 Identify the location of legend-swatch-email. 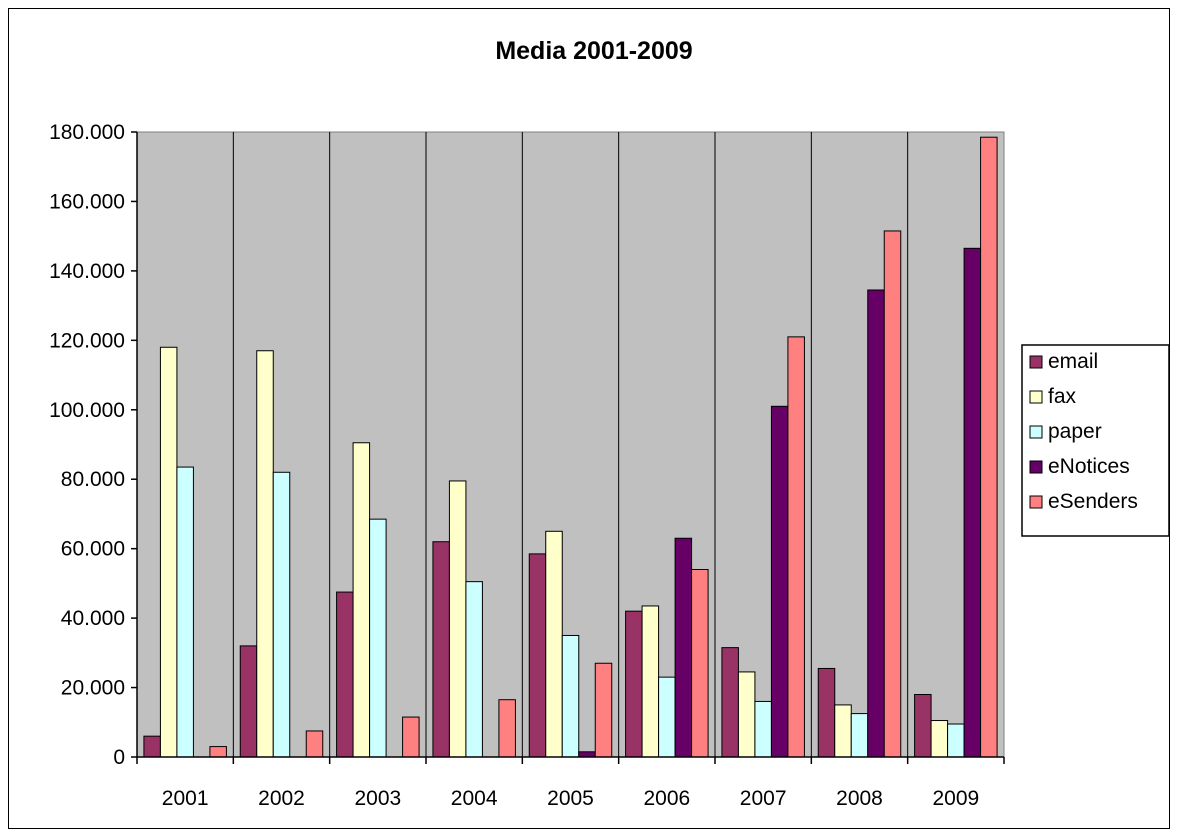
(1036, 362).